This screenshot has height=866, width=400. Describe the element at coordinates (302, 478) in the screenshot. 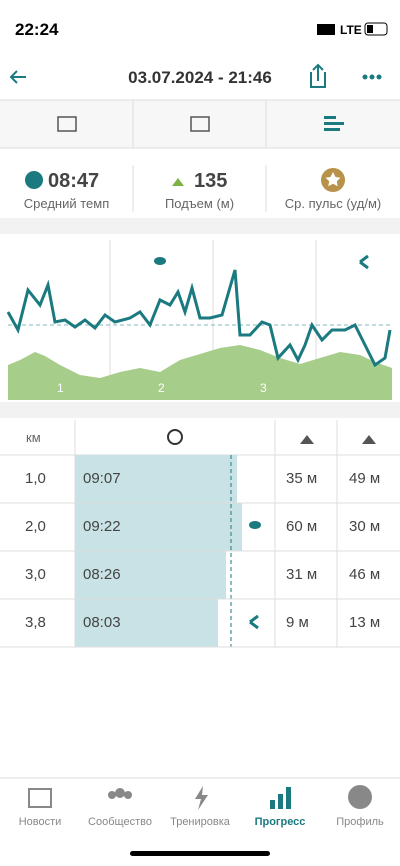

I see `split-cell: 35 м` at that location.